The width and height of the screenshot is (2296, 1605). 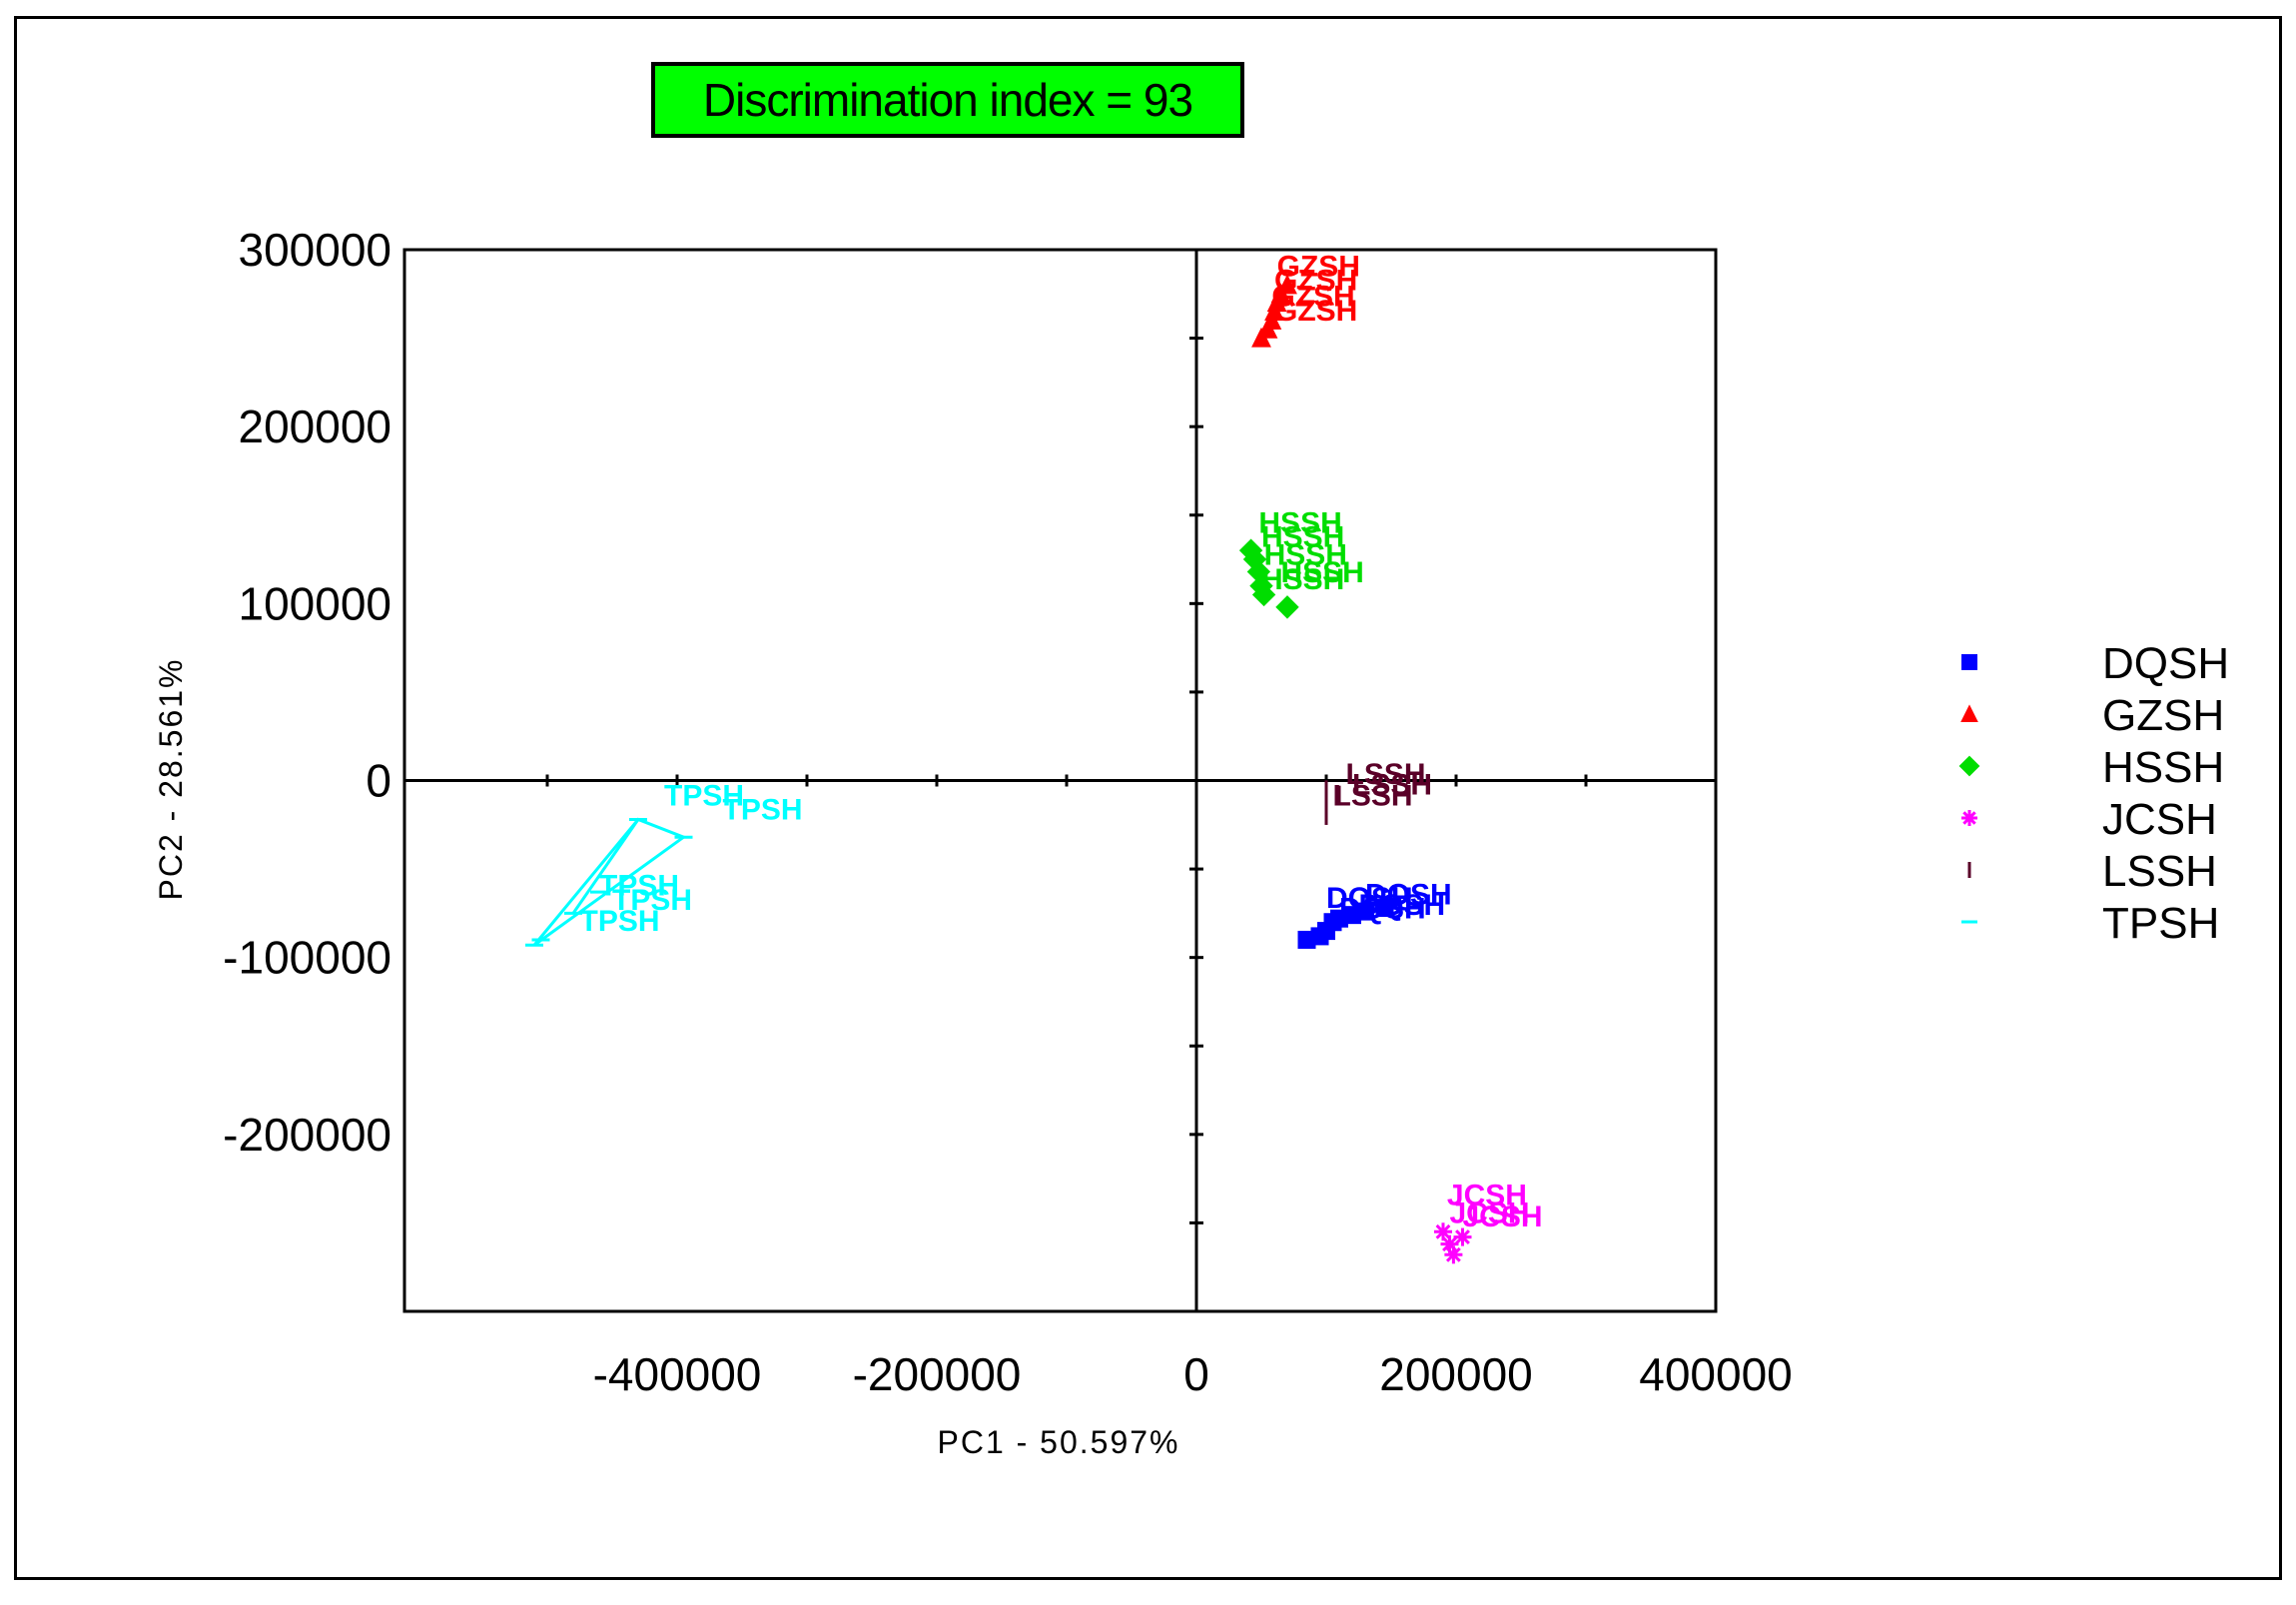 I want to click on y-tick-label: 100000, so click(x=315, y=603).